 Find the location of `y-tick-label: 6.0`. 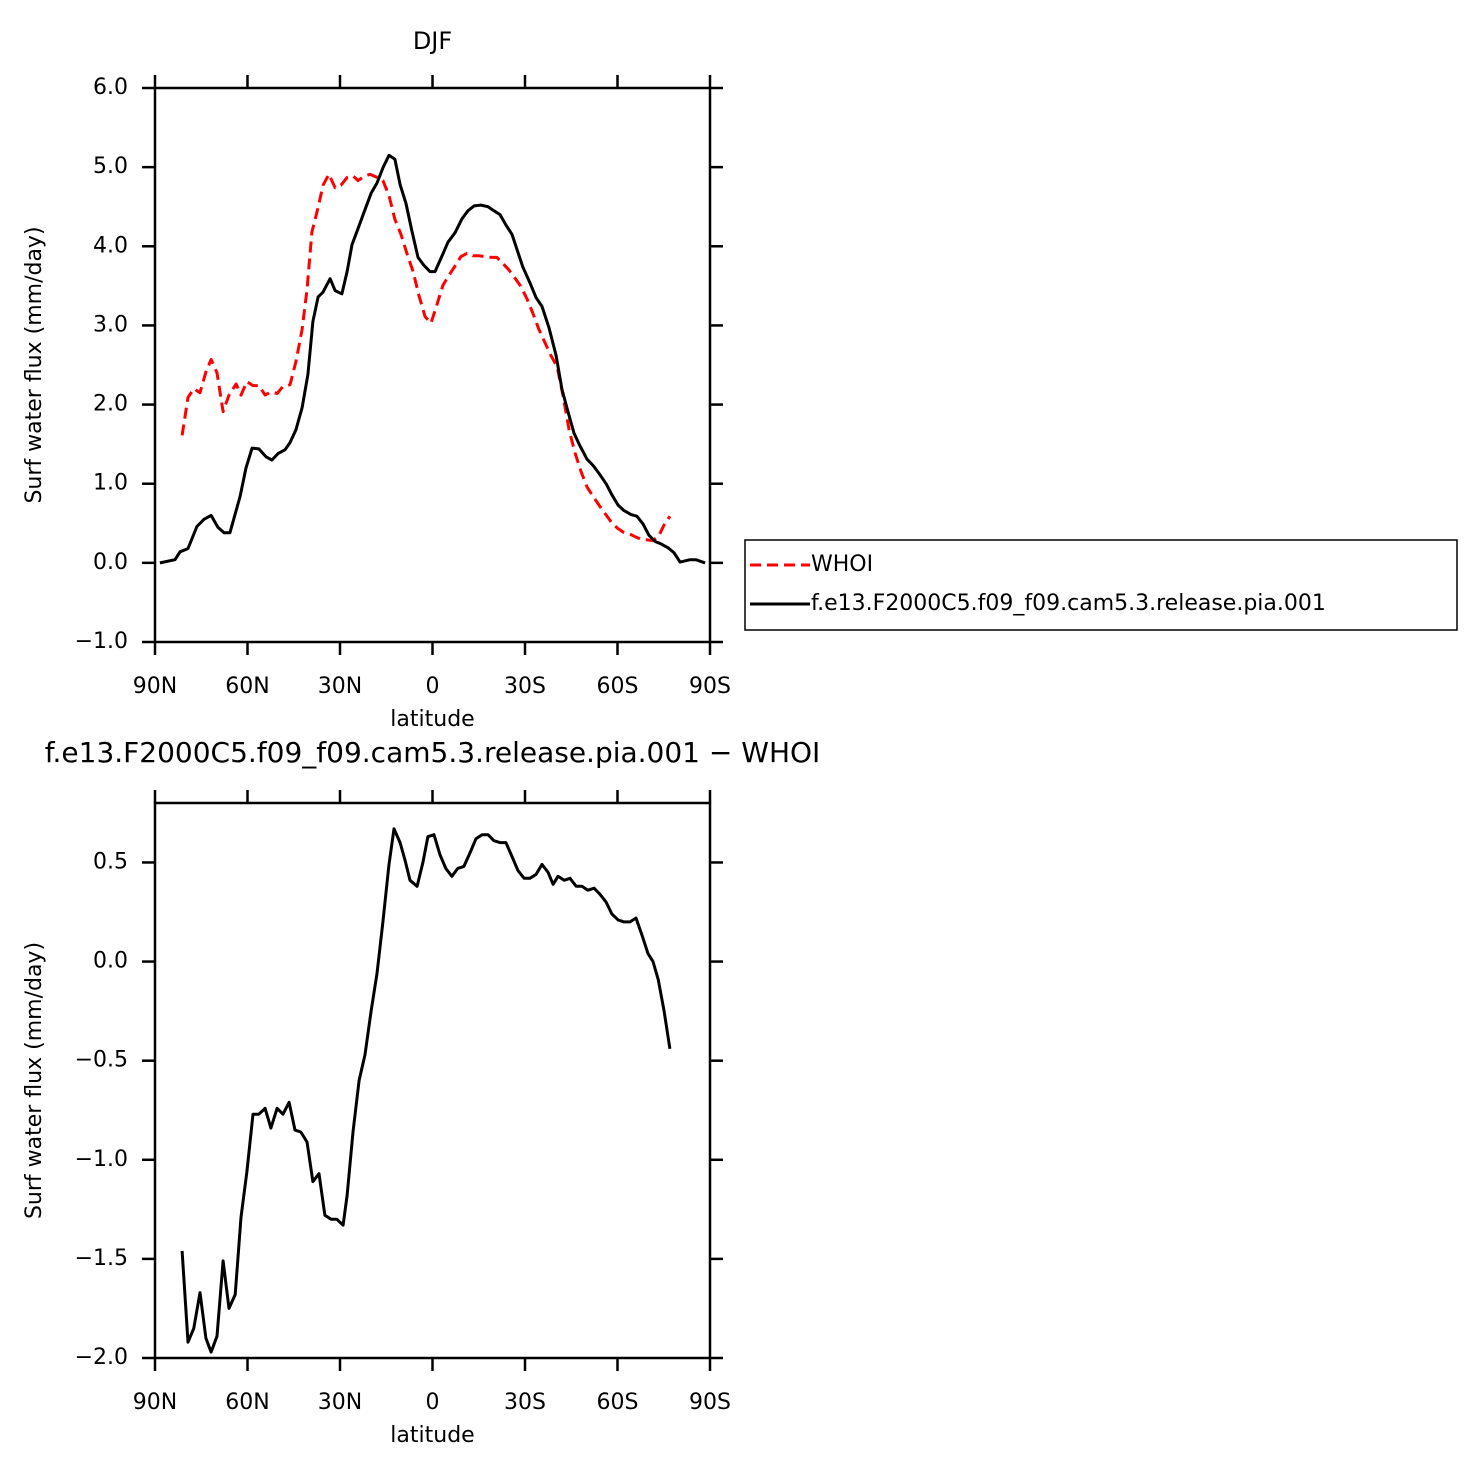

y-tick-label: 6.0 is located at coordinates (110, 87).